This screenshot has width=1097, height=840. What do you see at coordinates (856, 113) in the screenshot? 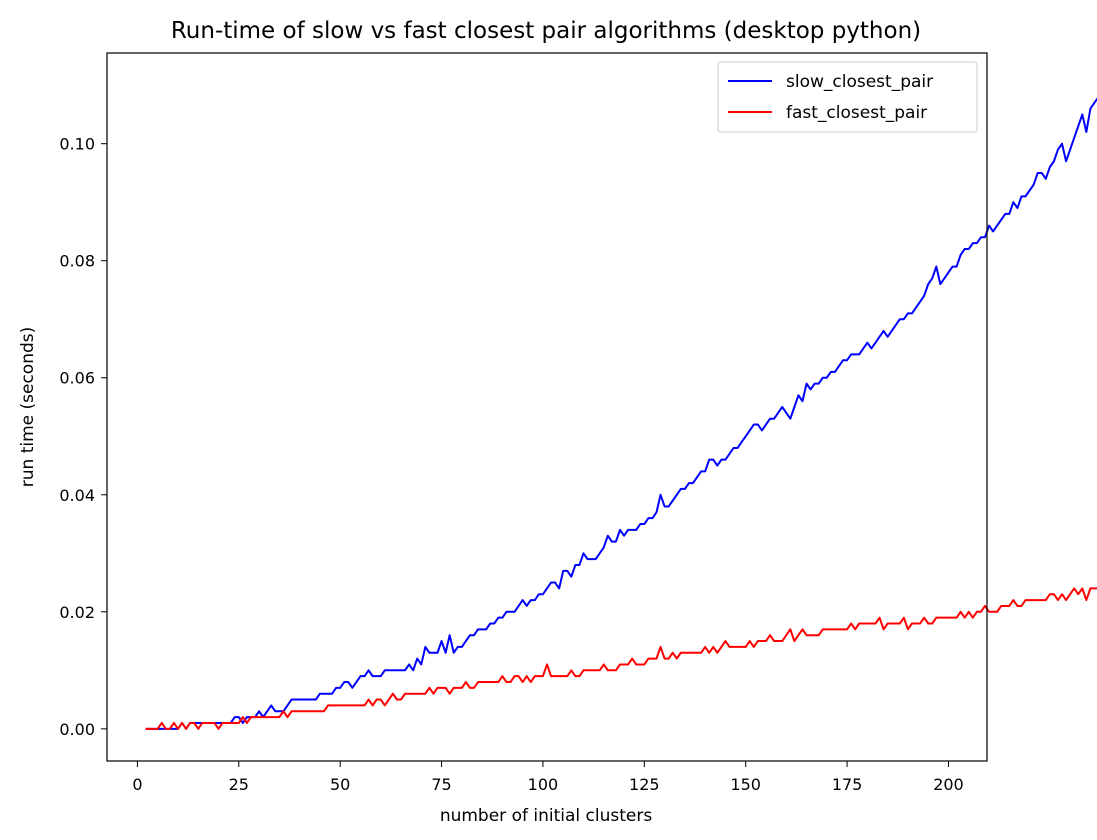
I see `legend-label: fast_closest_pair` at bounding box center [856, 113].